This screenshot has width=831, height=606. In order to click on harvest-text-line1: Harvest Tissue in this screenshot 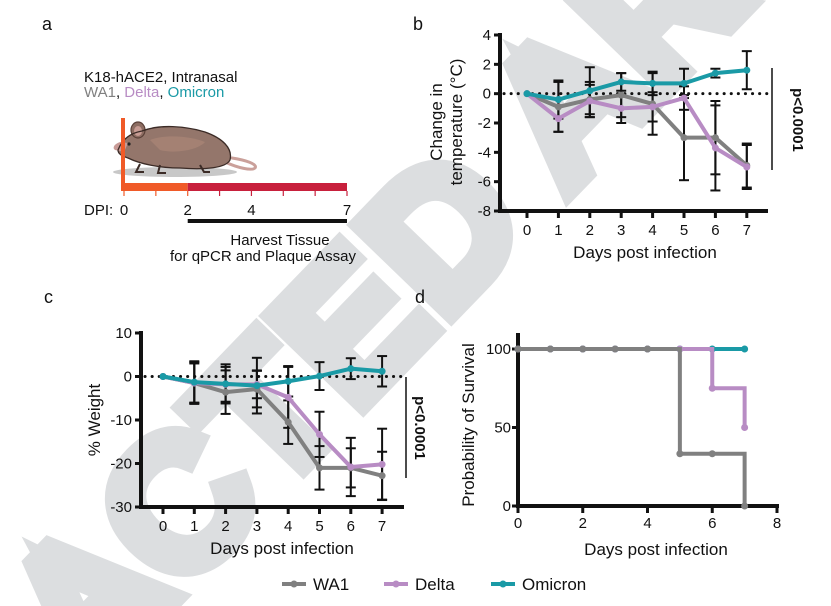, I will do `click(279, 240)`.